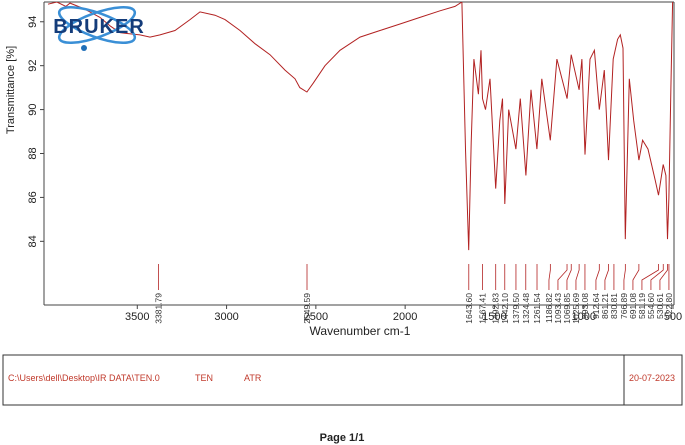 This screenshot has height=445, width=685. What do you see at coordinates (660, 306) in the screenshot?
I see `peak-label: 530.61` at bounding box center [660, 306].